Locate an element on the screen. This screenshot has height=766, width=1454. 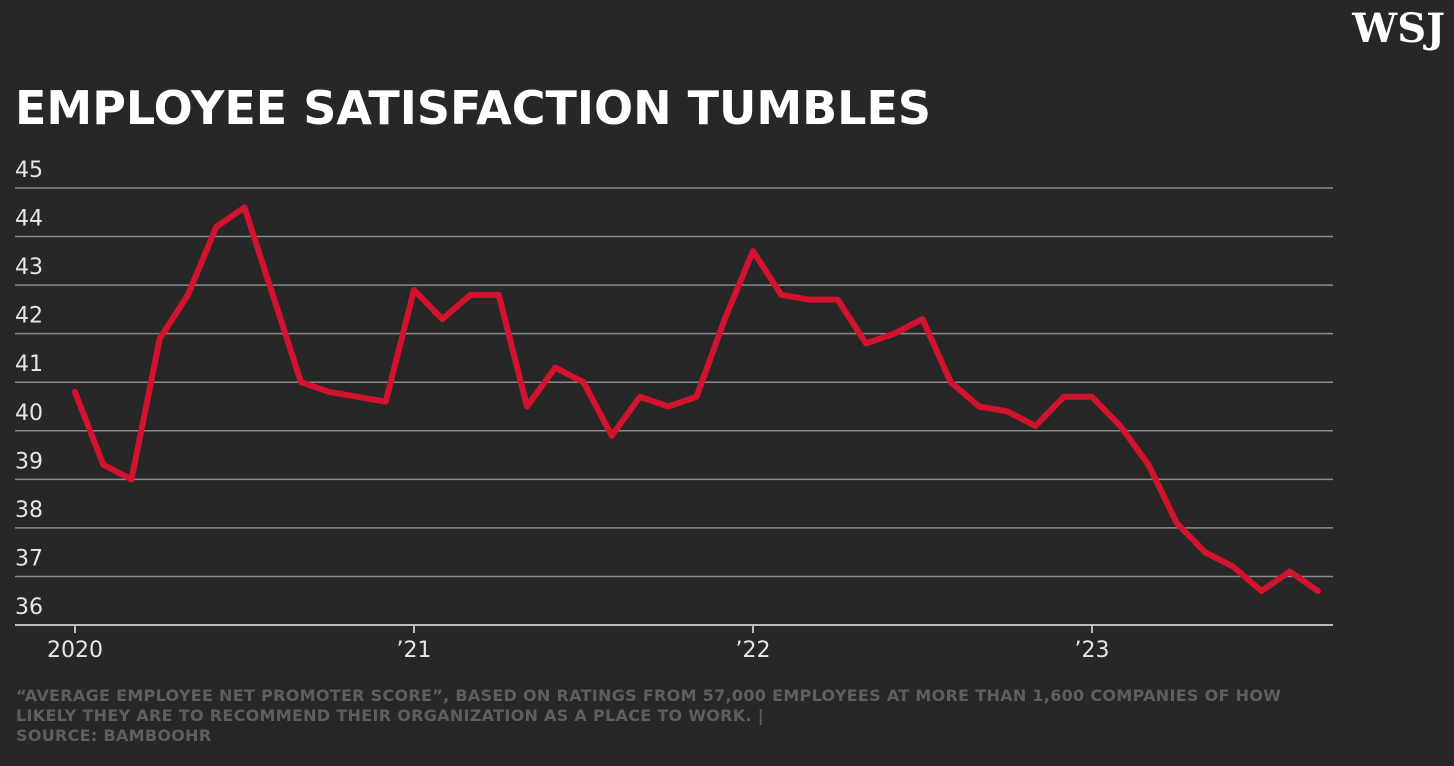
x-tick-label: ’23 is located at coordinates (1092, 650).